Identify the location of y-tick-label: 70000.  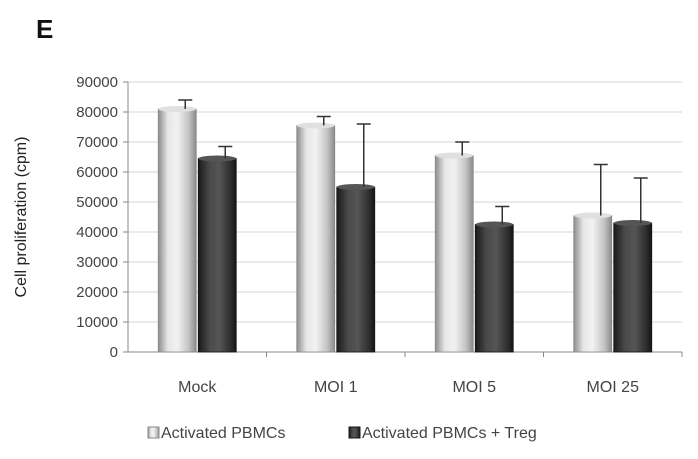
(97, 142).